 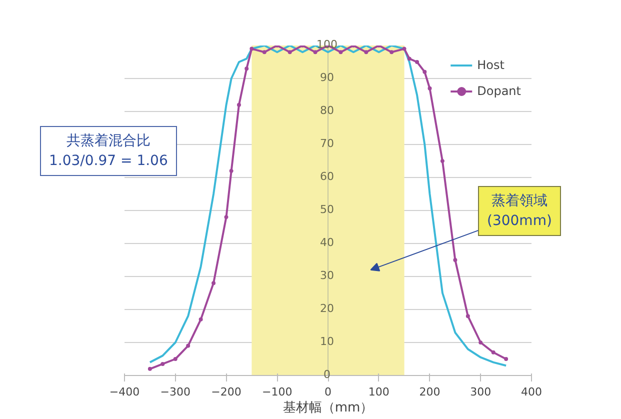 What do you see at coordinates (531, 392) in the screenshot?
I see `x-tick-label: 400` at bounding box center [531, 392].